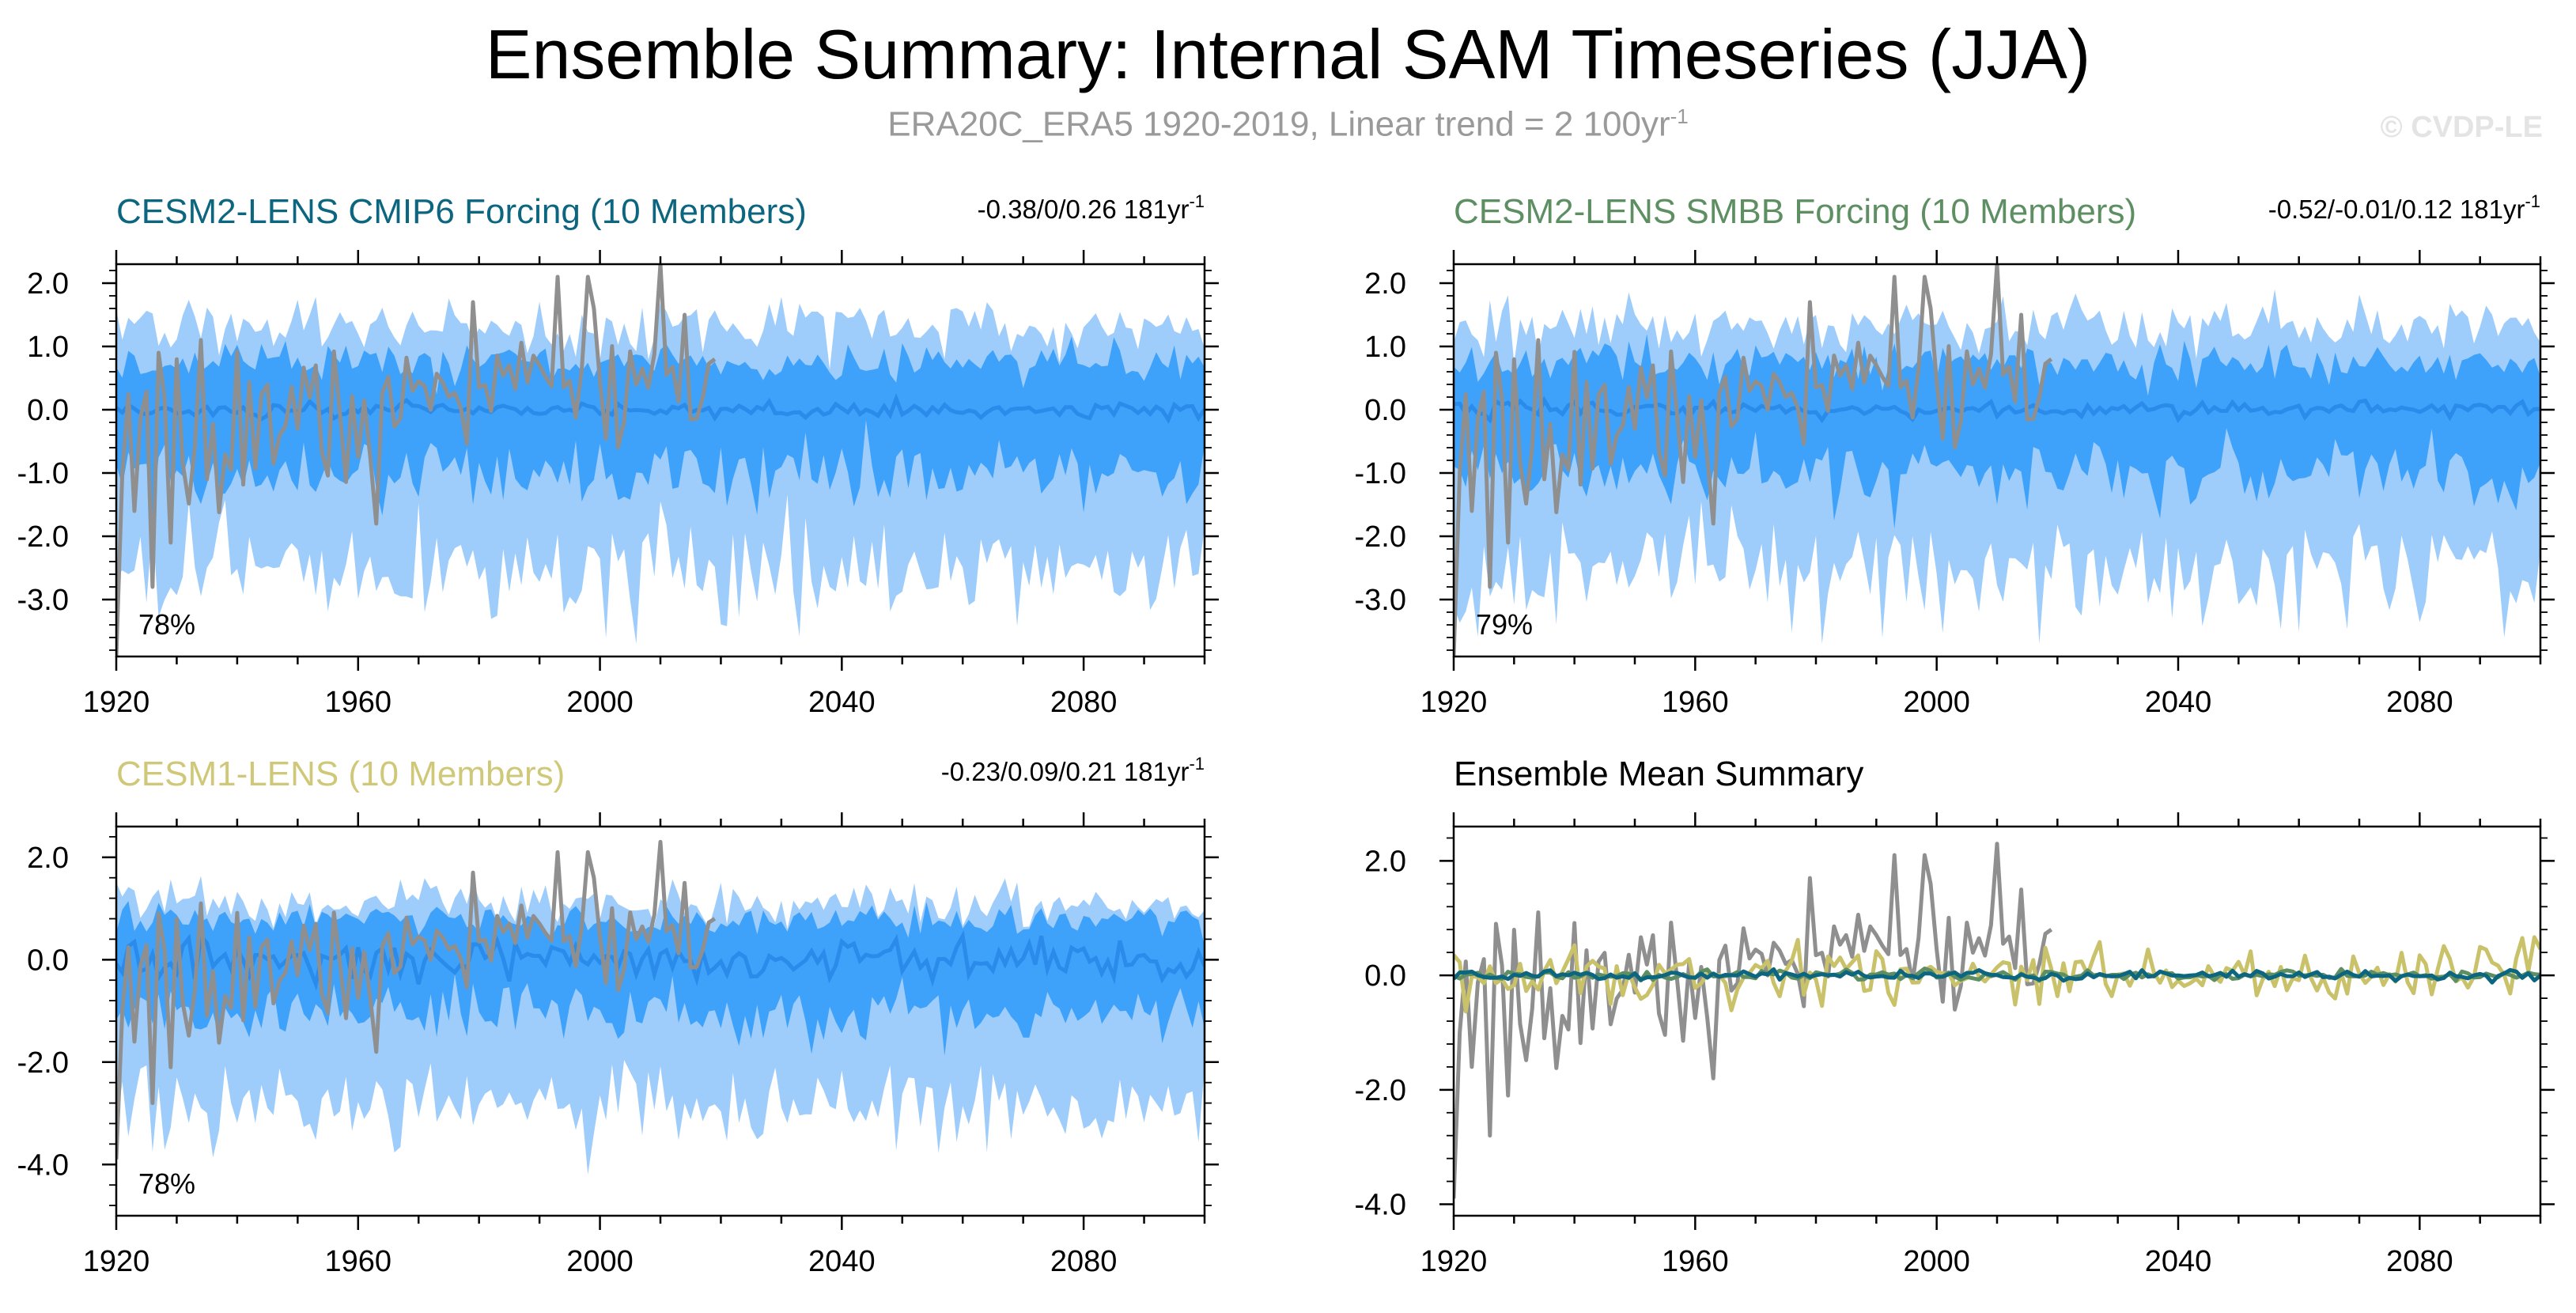 Image resolution: width=2576 pixels, height=1313 pixels. Describe the element at coordinates (461, 211) in the screenshot. I see `panel-title: CESM2-LENS CMIP6 Forcing (10 Members)` at that location.